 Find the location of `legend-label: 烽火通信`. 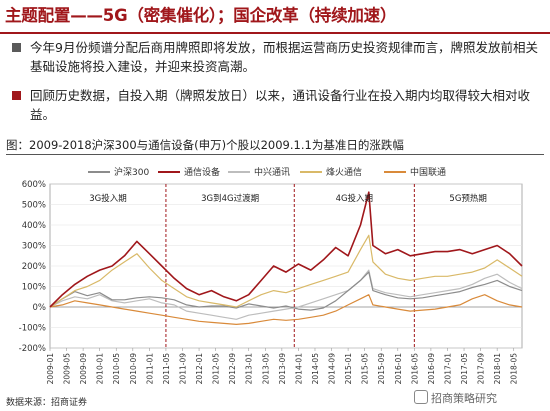

legend-label: 烽火通信 is located at coordinates (344, 172).